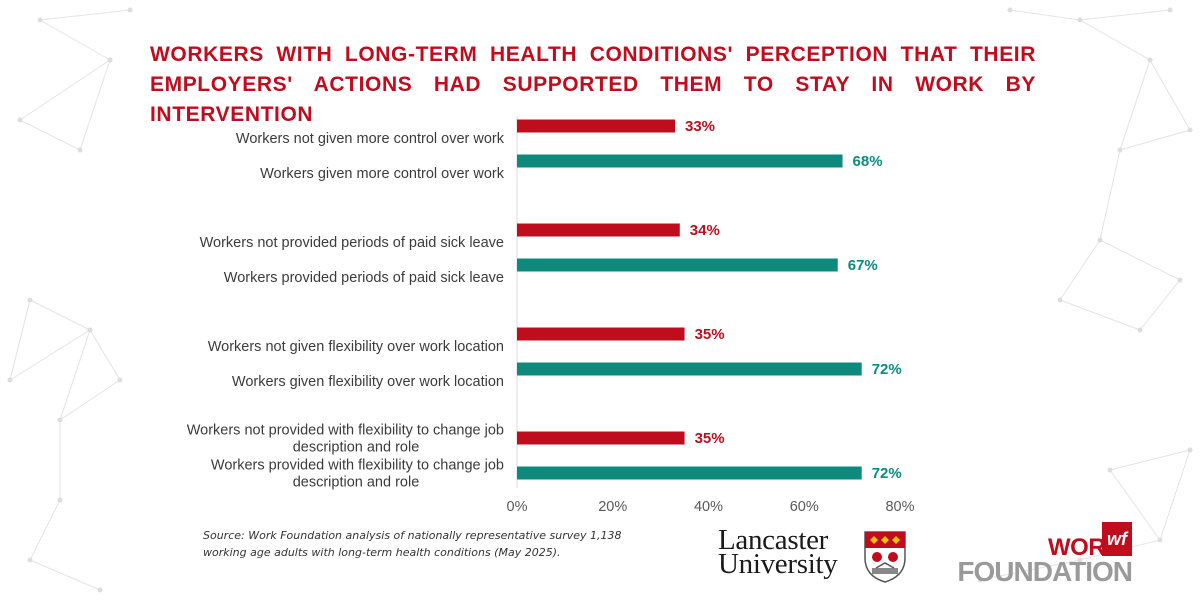 The image size is (1200, 600). I want to click on data-label: 33%, so click(700, 126).